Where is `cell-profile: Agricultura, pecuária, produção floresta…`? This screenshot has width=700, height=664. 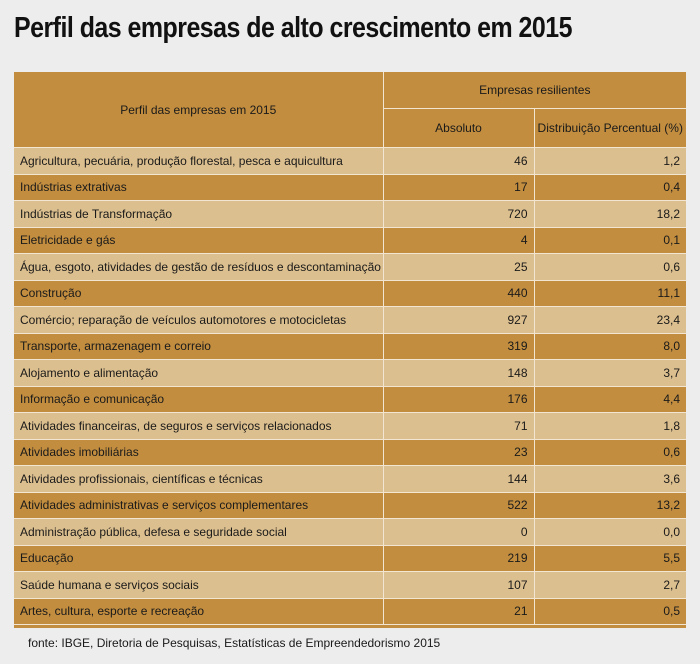 cell-profile: Agricultura, pecuária, produção floresta… is located at coordinates (199, 161).